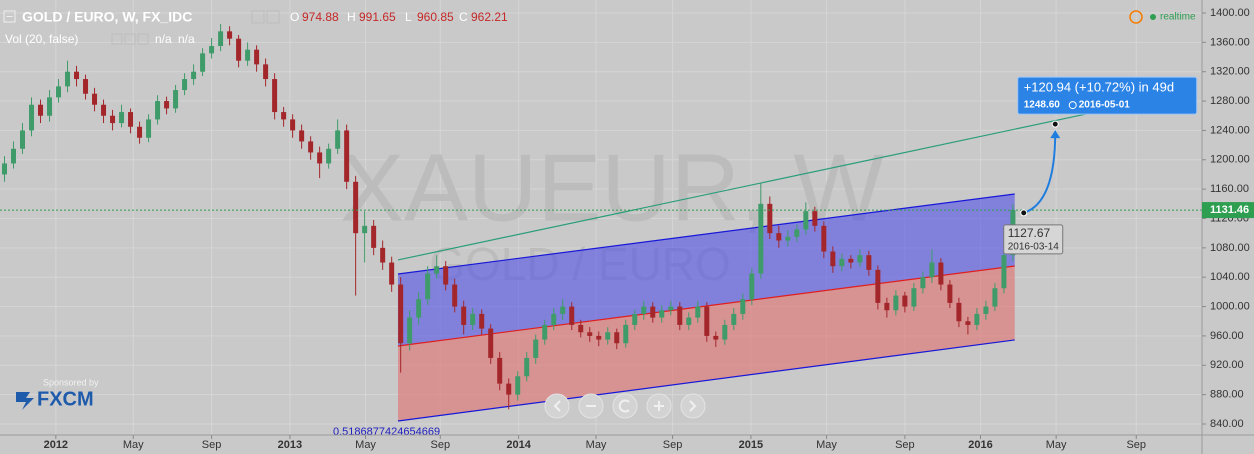 The image size is (1254, 454). I want to click on last-price-tag, so click(1228, 210).